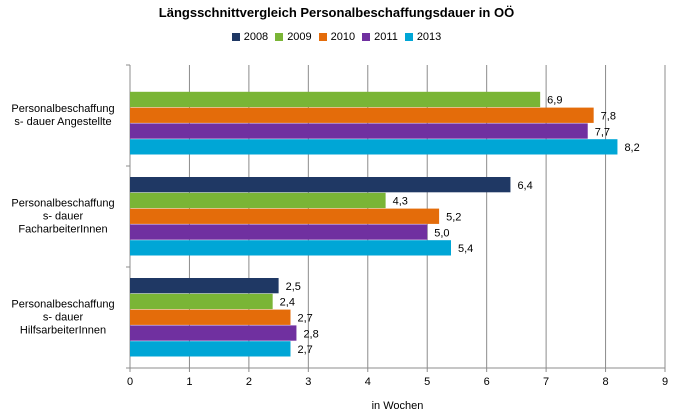  I want to click on legend-label-2008: 2008, so click(256, 37).